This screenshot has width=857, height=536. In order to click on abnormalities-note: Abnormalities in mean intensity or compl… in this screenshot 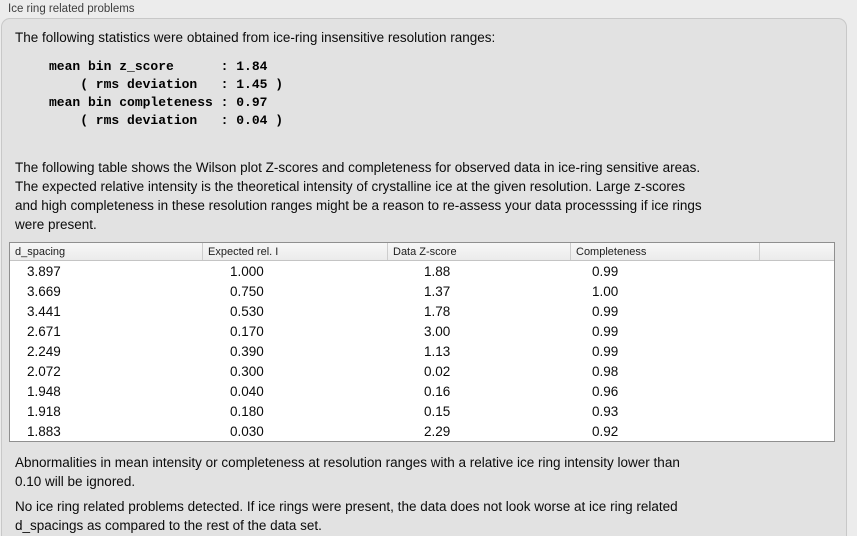, I will do `click(347, 472)`.